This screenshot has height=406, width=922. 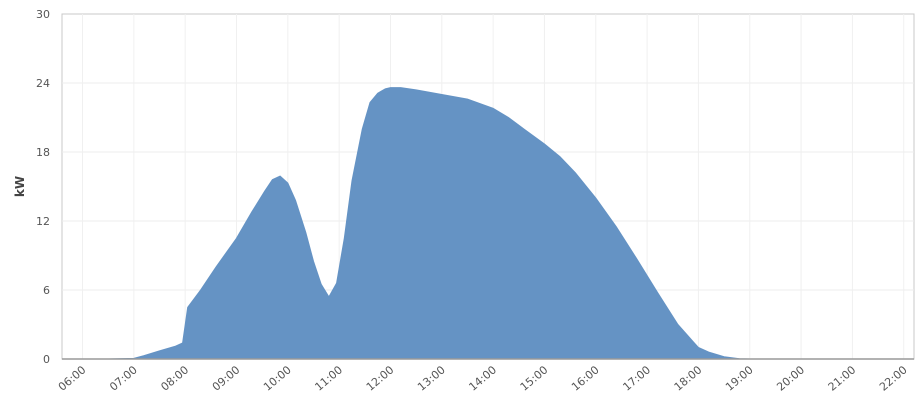 What do you see at coordinates (739, 378) in the screenshot?
I see `x-tick-label: 19:00` at bounding box center [739, 378].